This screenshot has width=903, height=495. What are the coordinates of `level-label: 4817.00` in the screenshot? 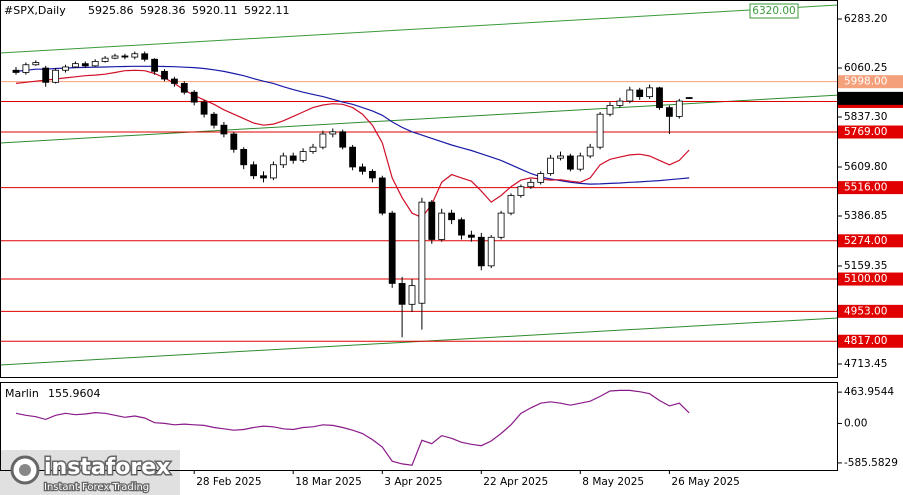 It's located at (865, 341).